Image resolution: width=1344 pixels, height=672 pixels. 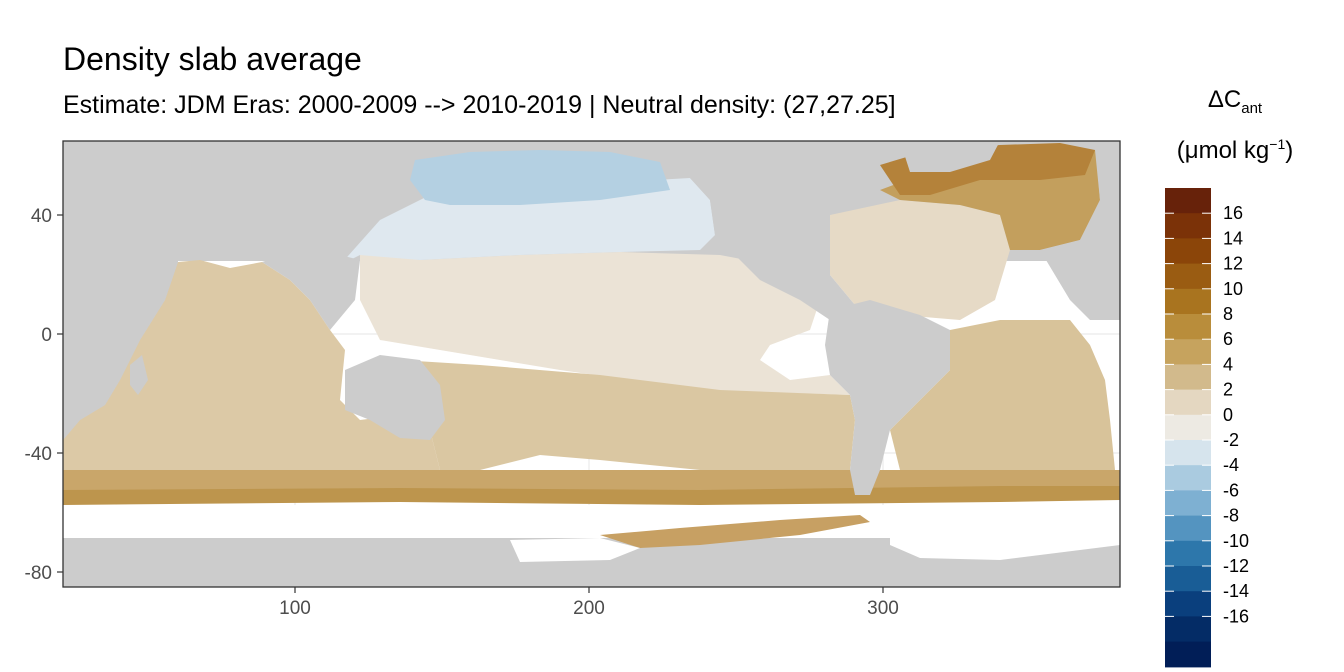 What do you see at coordinates (1231, 465) in the screenshot?
I see `colorbar-label: -4` at bounding box center [1231, 465].